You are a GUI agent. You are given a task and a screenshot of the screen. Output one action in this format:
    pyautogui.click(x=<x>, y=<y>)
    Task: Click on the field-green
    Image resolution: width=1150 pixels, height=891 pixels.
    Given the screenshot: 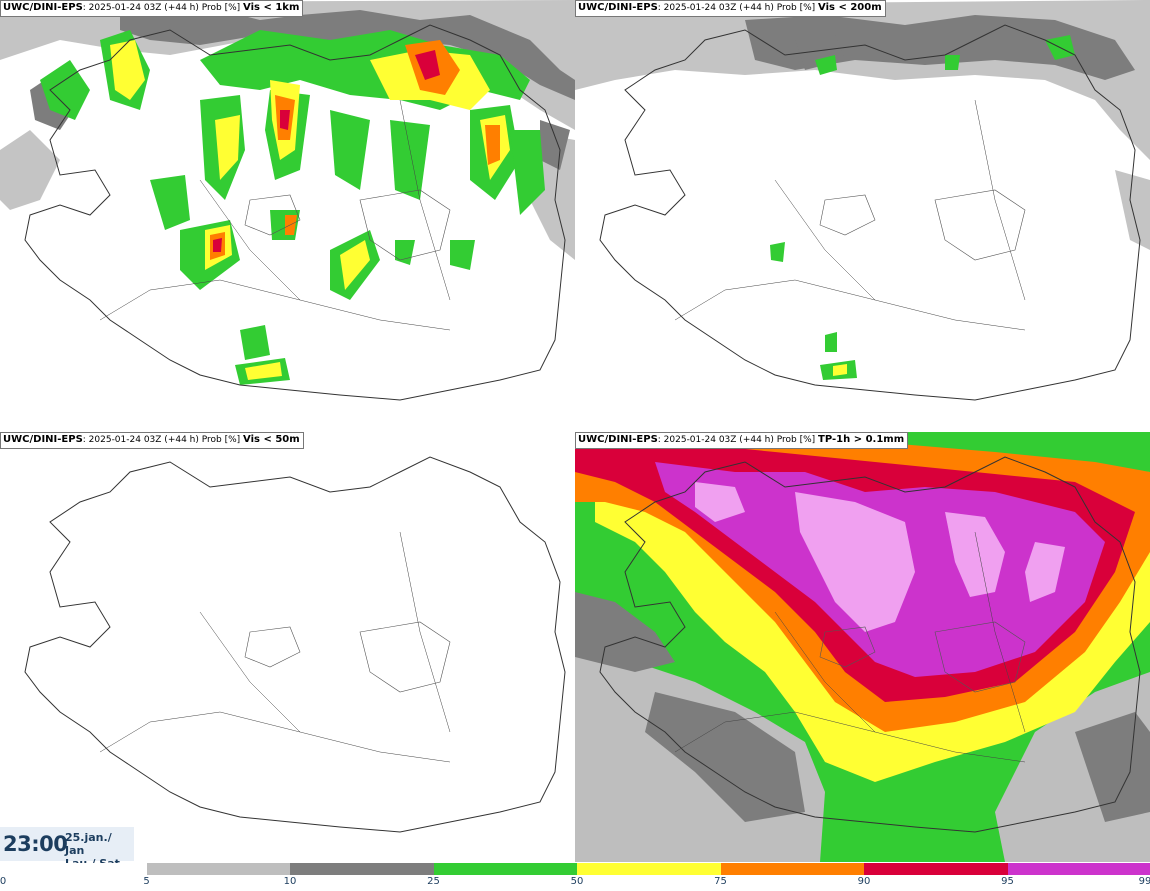 What is the action you would take?
    pyautogui.click(x=922, y=207)
    